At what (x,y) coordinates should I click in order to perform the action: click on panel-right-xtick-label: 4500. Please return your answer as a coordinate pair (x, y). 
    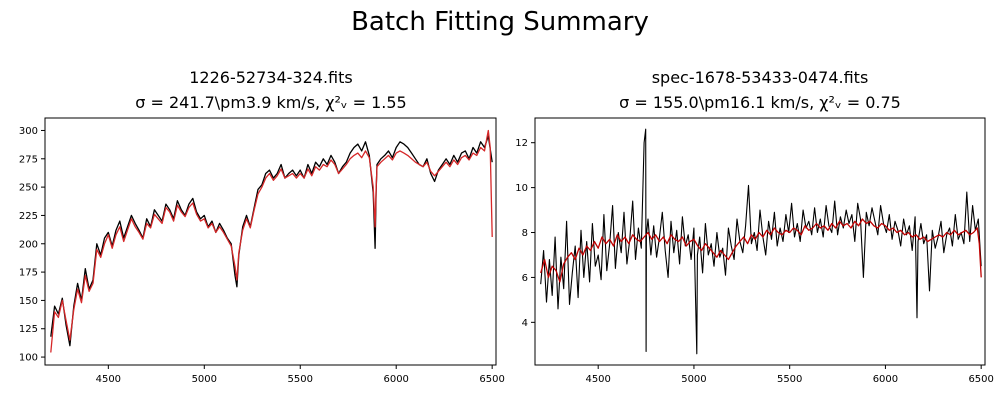
    Looking at the image, I should click on (597, 379).